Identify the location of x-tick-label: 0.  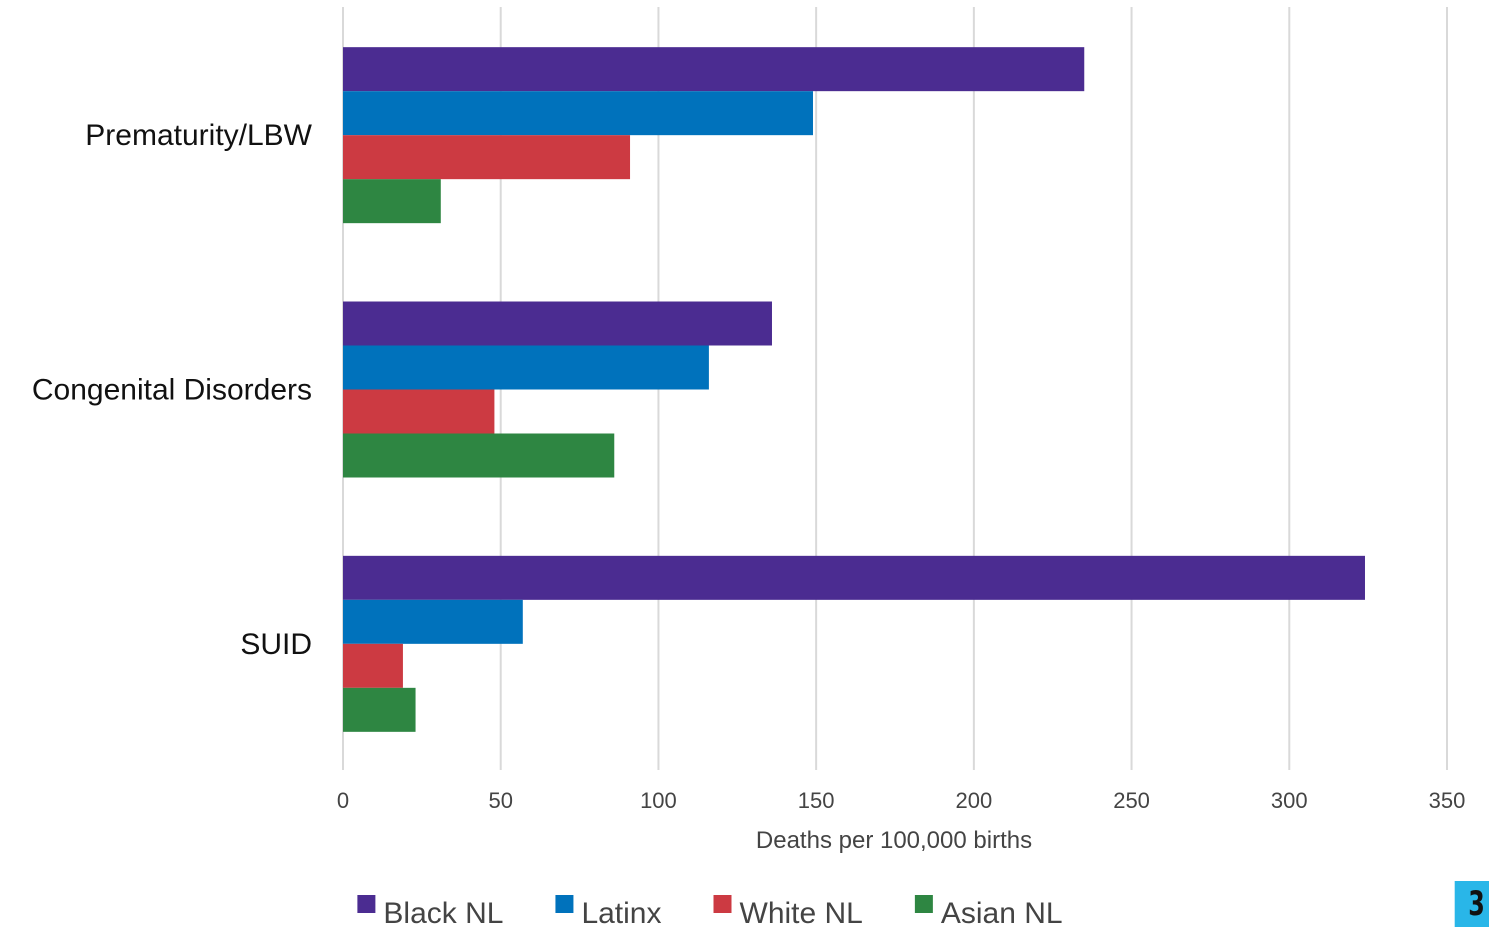
(343, 800).